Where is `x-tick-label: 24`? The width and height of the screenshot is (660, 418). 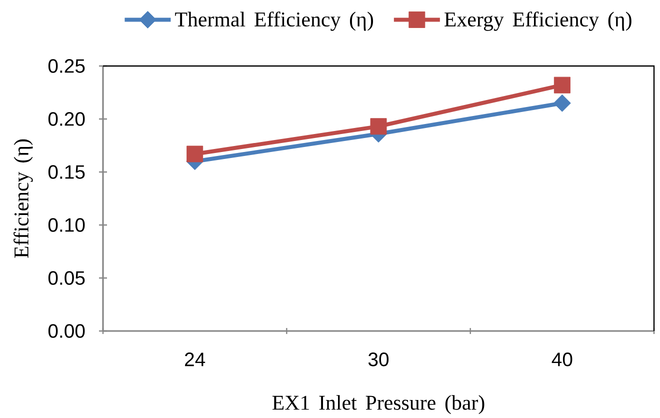
x-tick-label: 24 is located at coordinates (195, 359).